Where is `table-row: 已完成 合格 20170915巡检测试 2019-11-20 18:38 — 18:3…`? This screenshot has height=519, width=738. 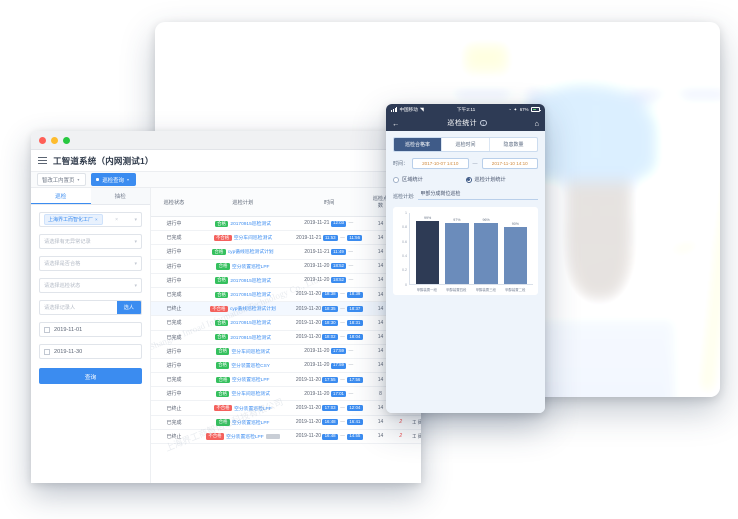 table-row: 已完成 合格 20170915巡检测试 2019-11-20 18:38 — 18:3… is located at coordinates (286, 295).